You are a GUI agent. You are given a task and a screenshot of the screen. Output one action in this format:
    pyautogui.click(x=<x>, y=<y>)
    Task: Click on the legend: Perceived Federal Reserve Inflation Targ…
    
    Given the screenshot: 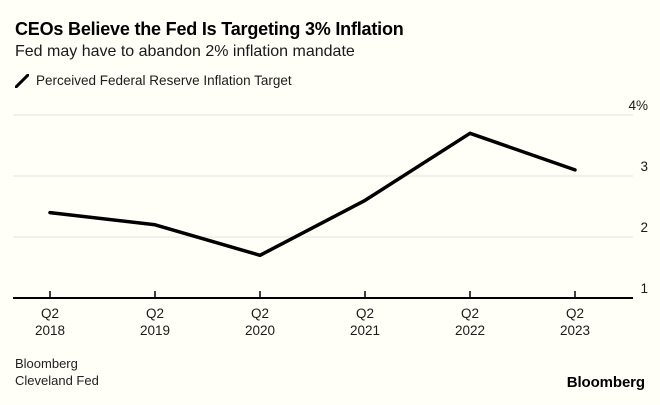 What is the action you would take?
    pyautogui.click(x=153, y=80)
    